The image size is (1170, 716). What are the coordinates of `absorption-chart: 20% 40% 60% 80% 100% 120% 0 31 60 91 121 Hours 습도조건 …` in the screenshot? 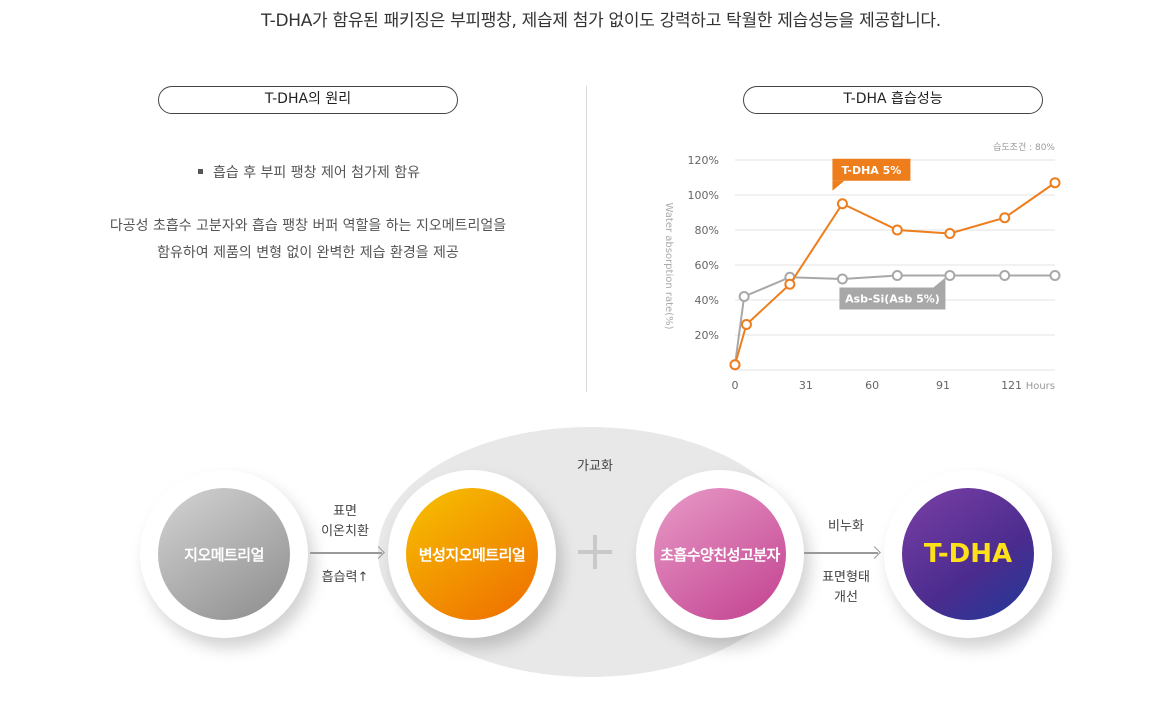 It's located at (862, 267).